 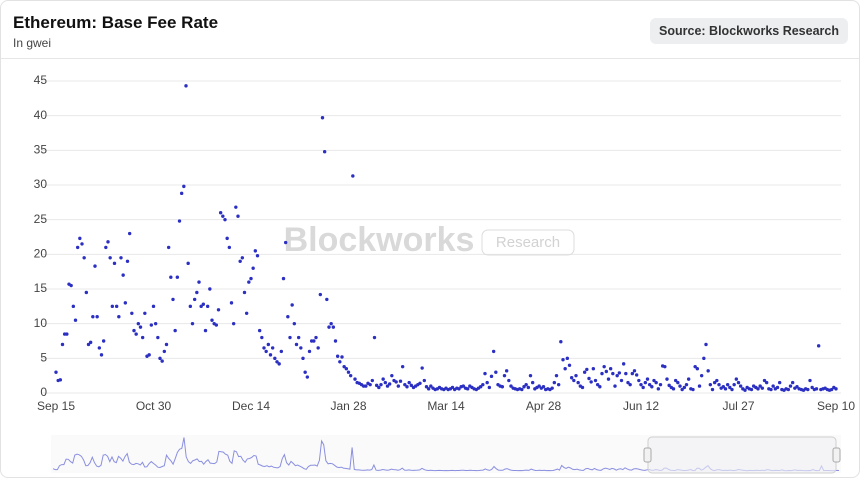 I want to click on watermark-box, so click(x=528, y=242).